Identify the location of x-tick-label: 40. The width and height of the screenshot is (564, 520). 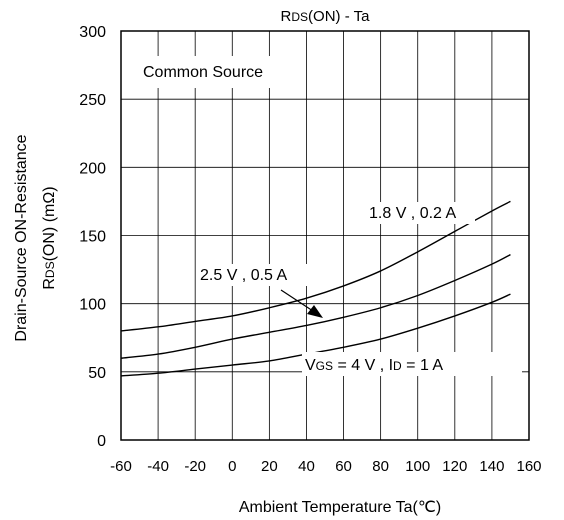
(306, 466).